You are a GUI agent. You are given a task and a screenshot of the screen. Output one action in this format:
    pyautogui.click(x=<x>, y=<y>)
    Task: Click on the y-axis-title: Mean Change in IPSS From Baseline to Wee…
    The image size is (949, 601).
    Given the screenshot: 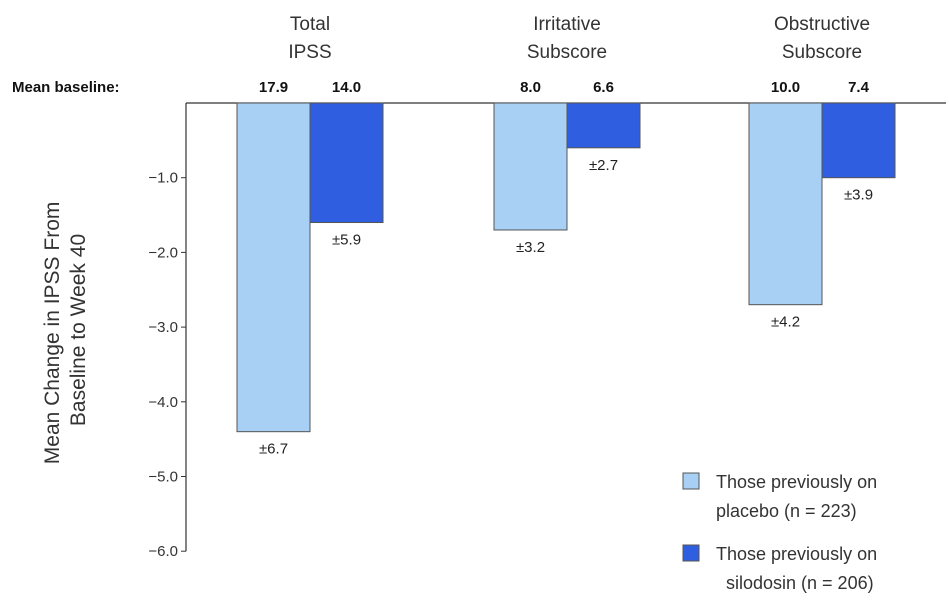 What is the action you would take?
    pyautogui.click(x=65, y=330)
    